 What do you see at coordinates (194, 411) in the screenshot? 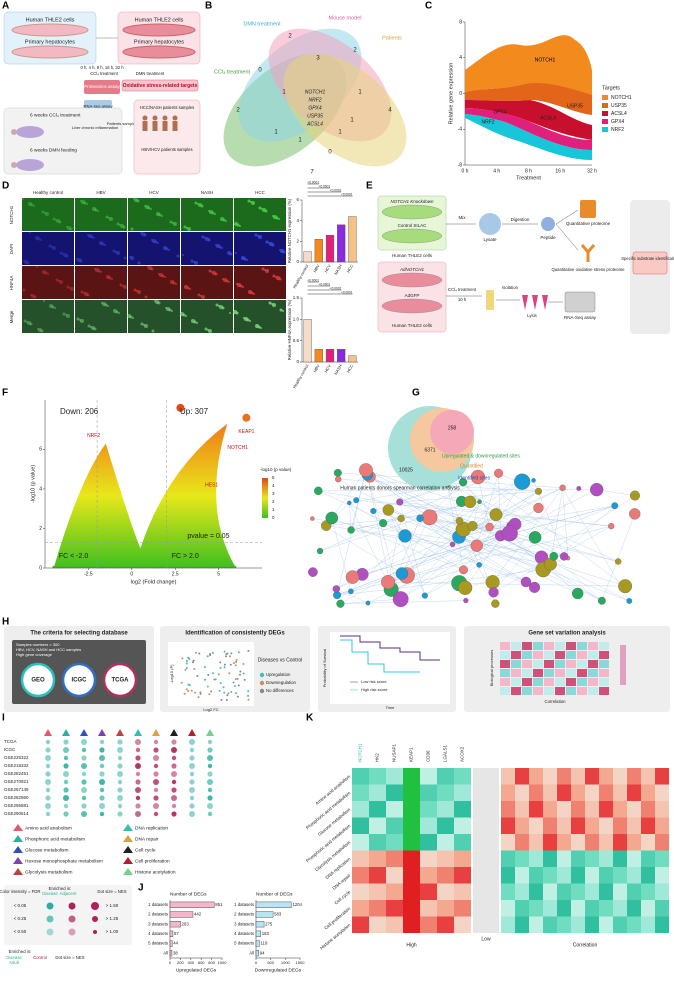
I see `label: Up: 307` at bounding box center [194, 411].